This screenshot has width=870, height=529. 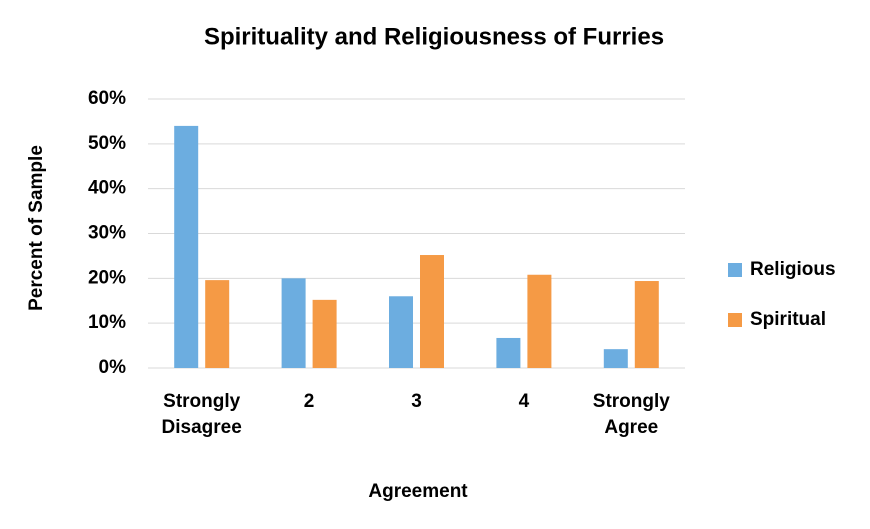 What do you see at coordinates (107, 322) in the screenshot?
I see `y-tick-label: 10%` at bounding box center [107, 322].